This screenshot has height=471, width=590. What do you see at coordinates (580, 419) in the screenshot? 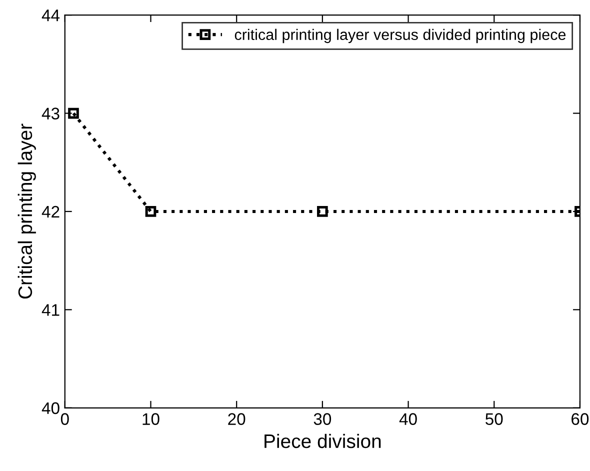
I see `x-tick-label: 60` at bounding box center [580, 419].